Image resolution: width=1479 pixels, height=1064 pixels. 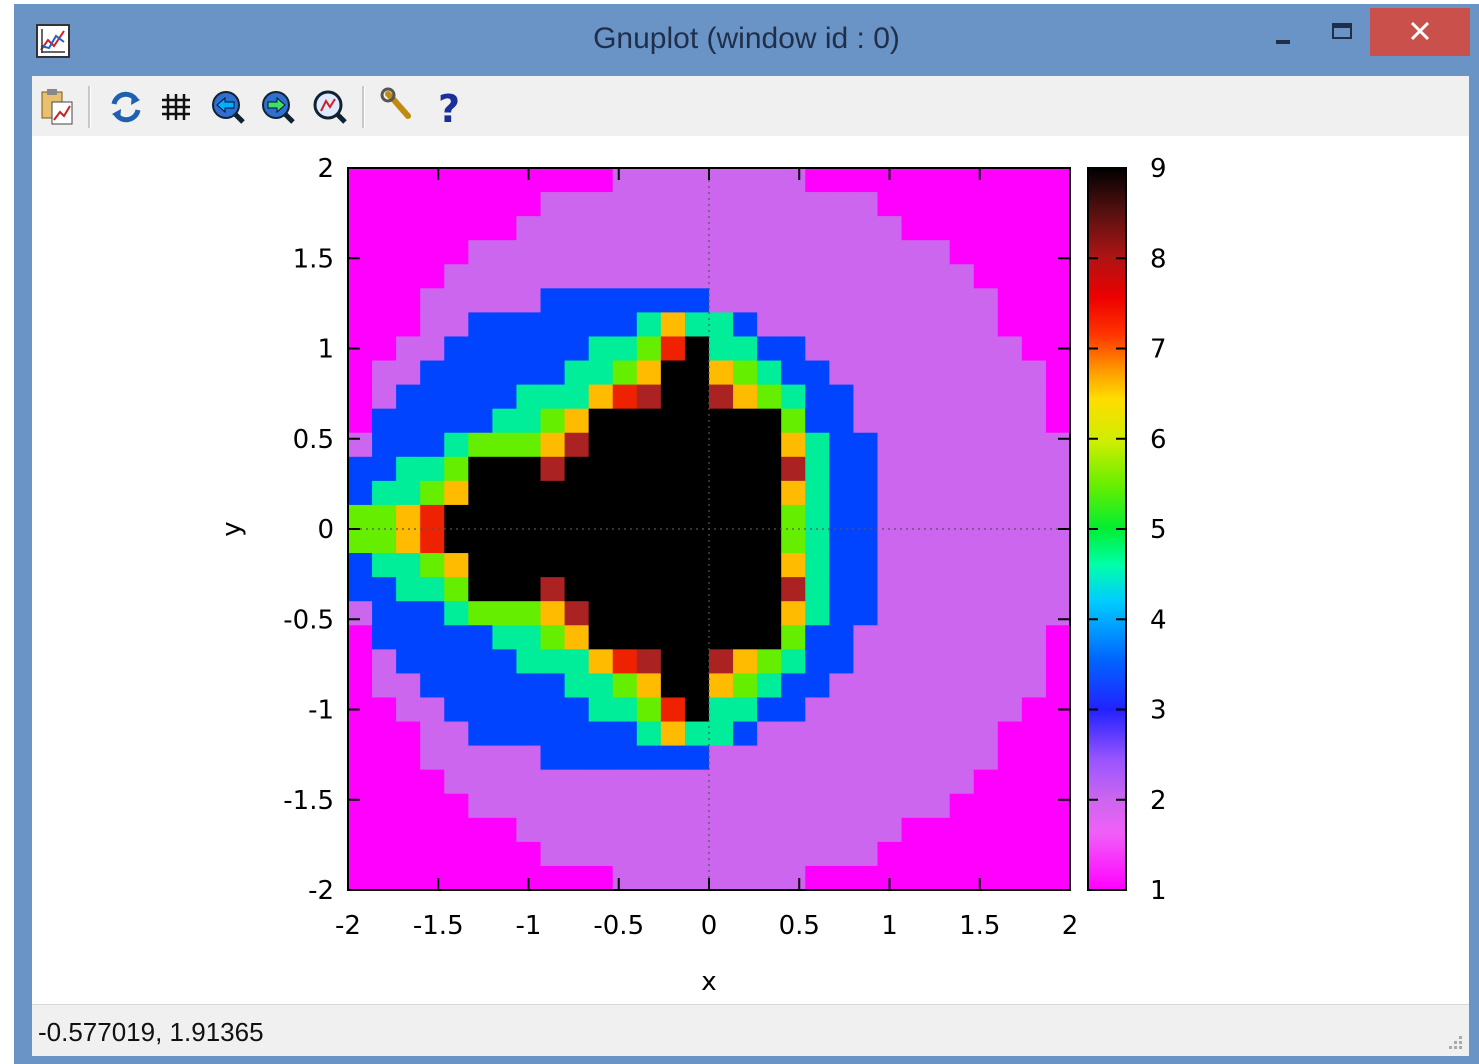 What do you see at coordinates (58, 107) in the screenshot?
I see `copy-to-clipboard-button` at bounding box center [58, 107].